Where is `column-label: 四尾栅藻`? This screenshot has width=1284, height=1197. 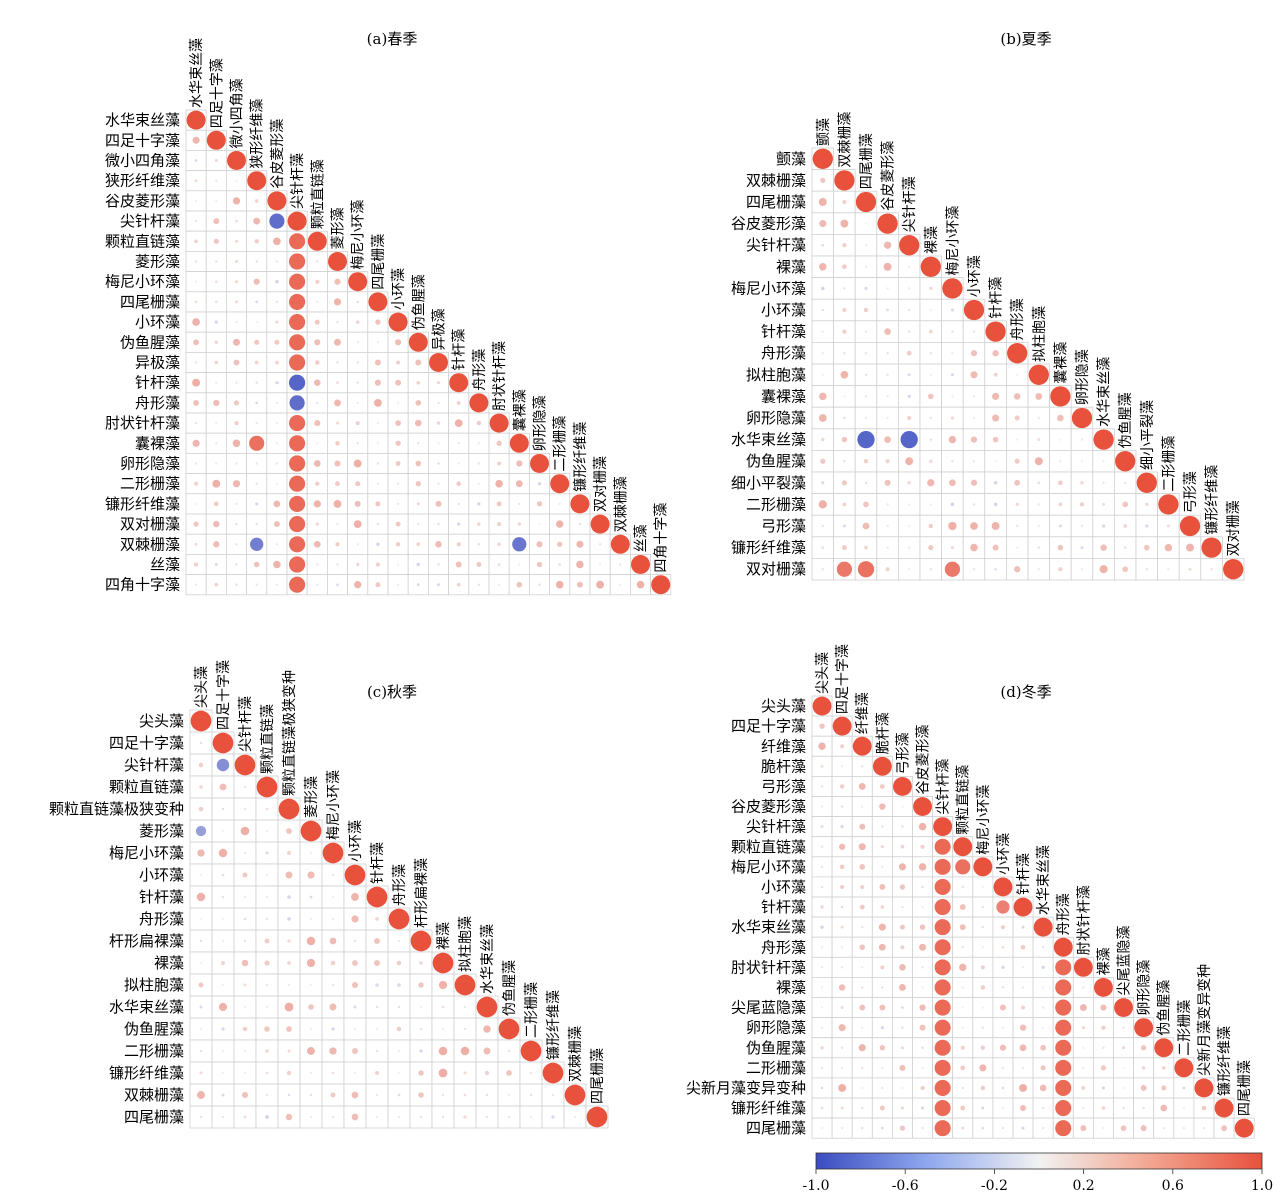 column-label: 四尾栅藻 is located at coordinates (1245, 1088).